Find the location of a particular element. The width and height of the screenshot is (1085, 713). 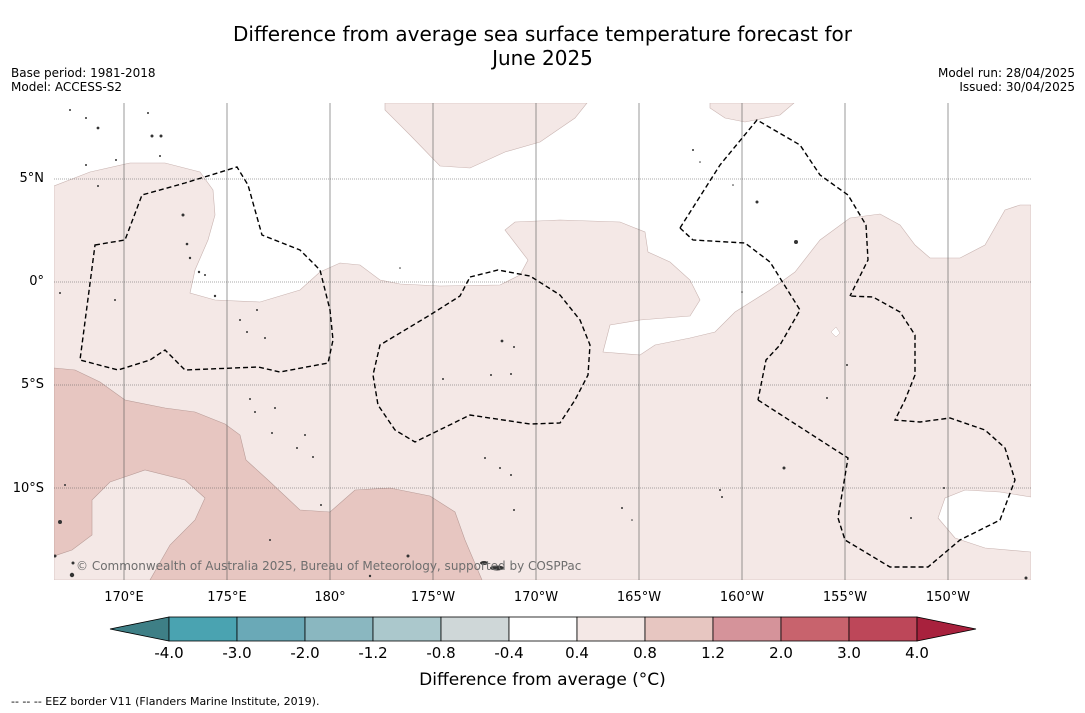

colorbar-tick-10: 3.0 is located at coordinates (849, 653).